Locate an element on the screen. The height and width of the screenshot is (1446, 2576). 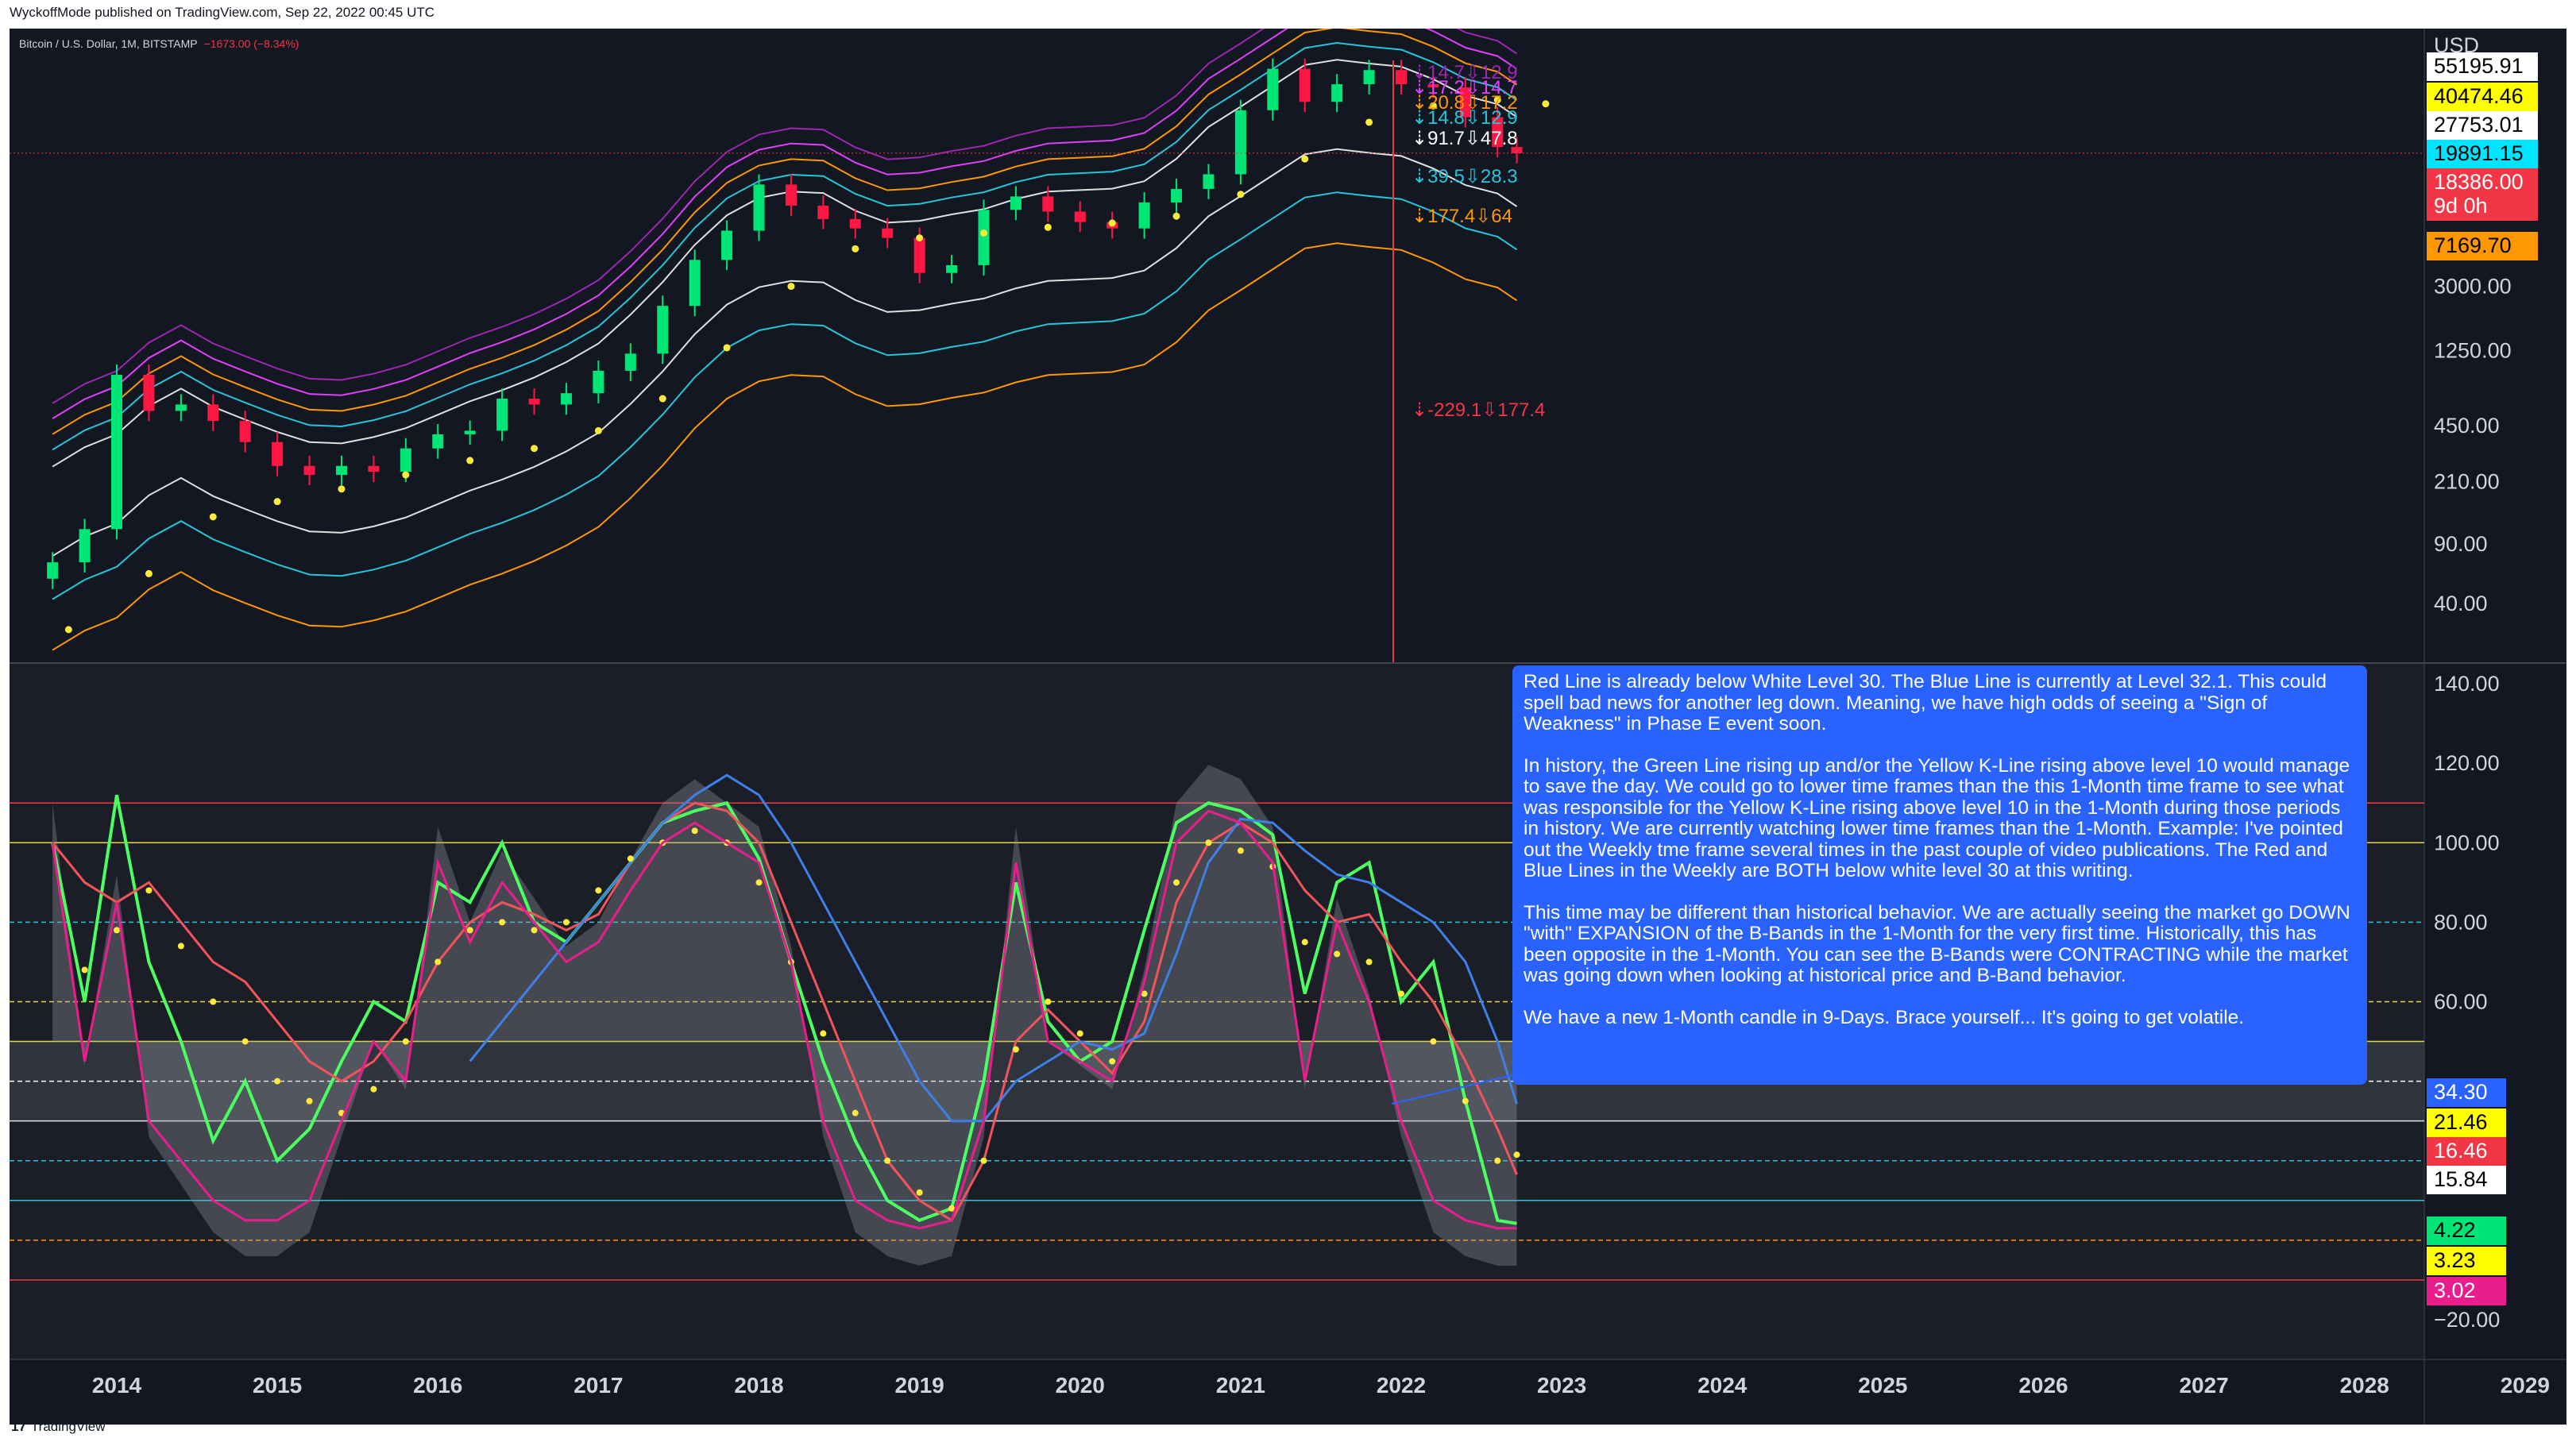
osc-tag-6: 3.02 is located at coordinates (2466, 1291).